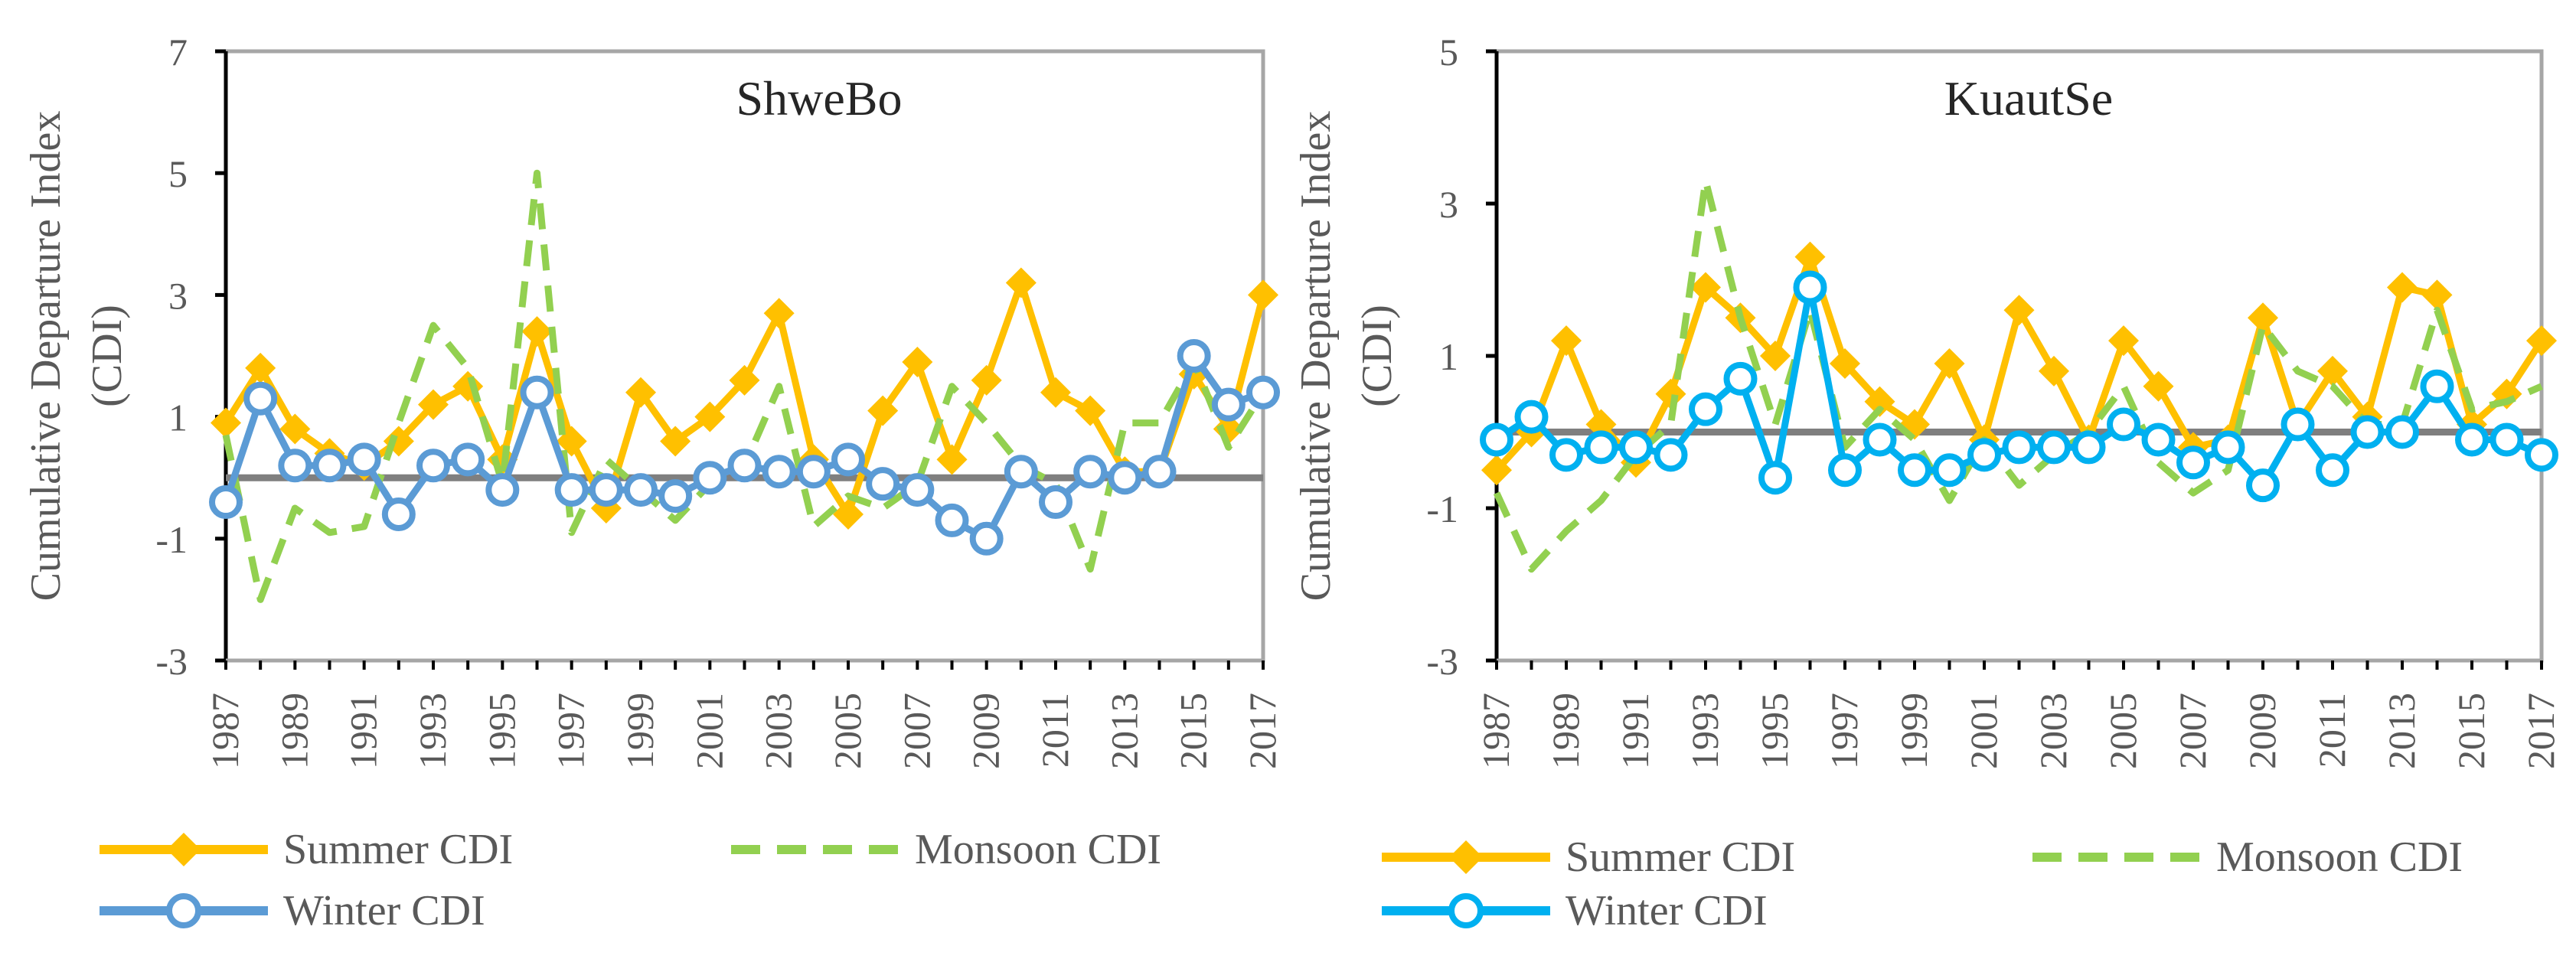 This screenshot has width=2576, height=959. I want to click on y-tick-label: 5, so click(1448, 52).